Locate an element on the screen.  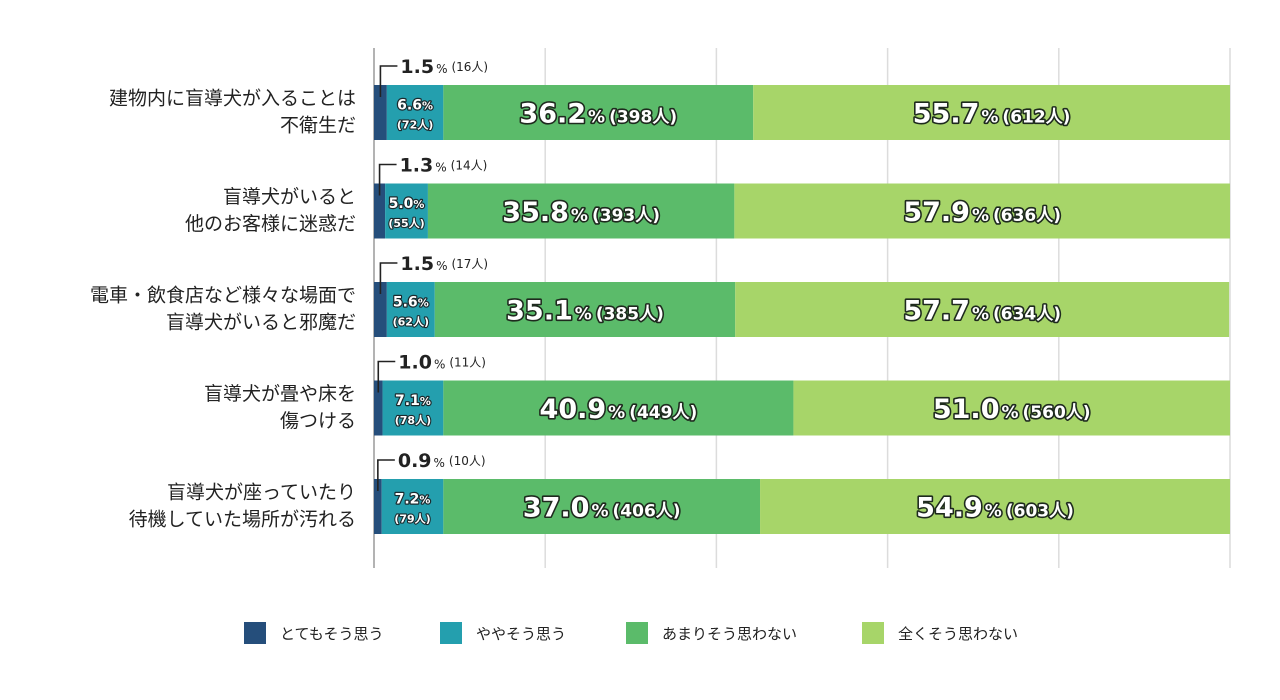
data-label-value: 36.2 is located at coordinates (552, 114).